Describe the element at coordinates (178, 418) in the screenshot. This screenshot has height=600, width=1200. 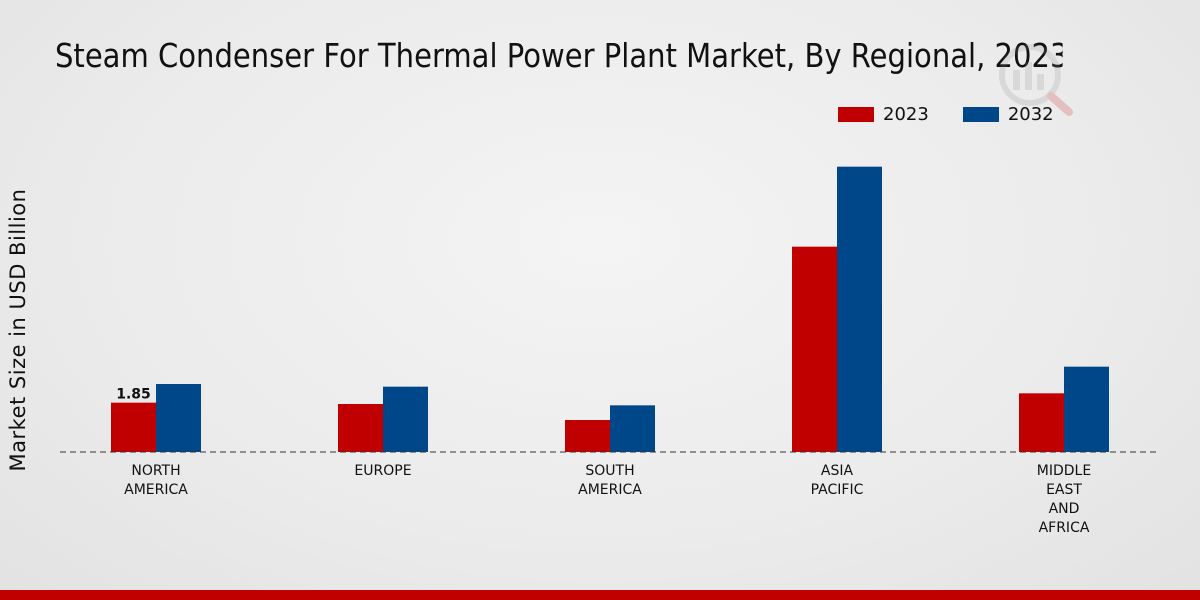
I see `bar-2032-north-america` at that location.